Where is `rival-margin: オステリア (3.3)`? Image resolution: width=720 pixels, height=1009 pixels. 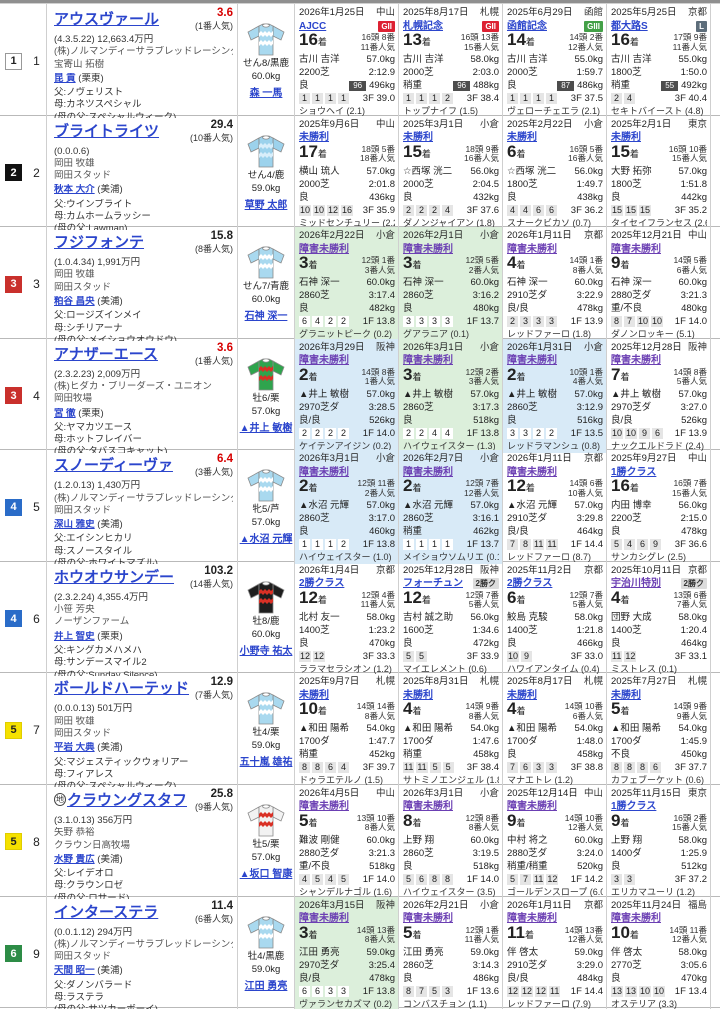
rival-margin: オステリア (3.3) is located at coordinates (644, 1003).